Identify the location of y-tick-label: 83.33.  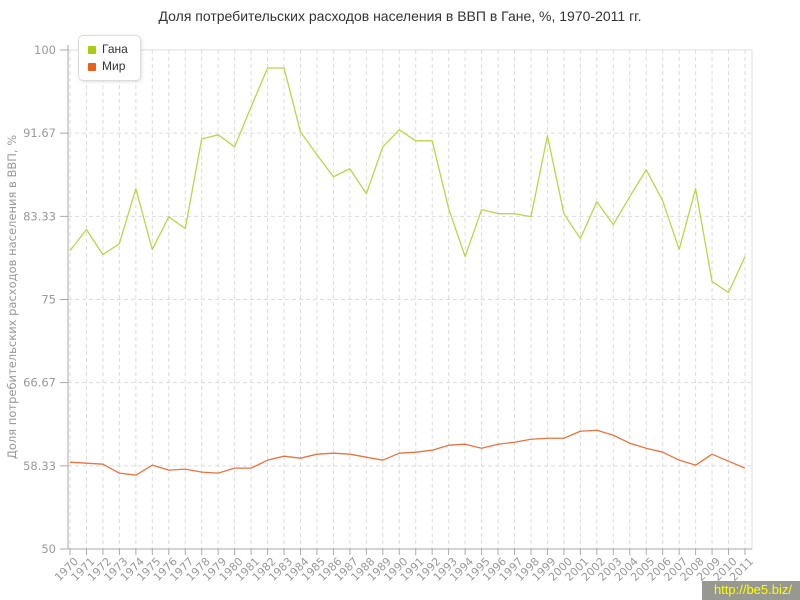
(39, 216).